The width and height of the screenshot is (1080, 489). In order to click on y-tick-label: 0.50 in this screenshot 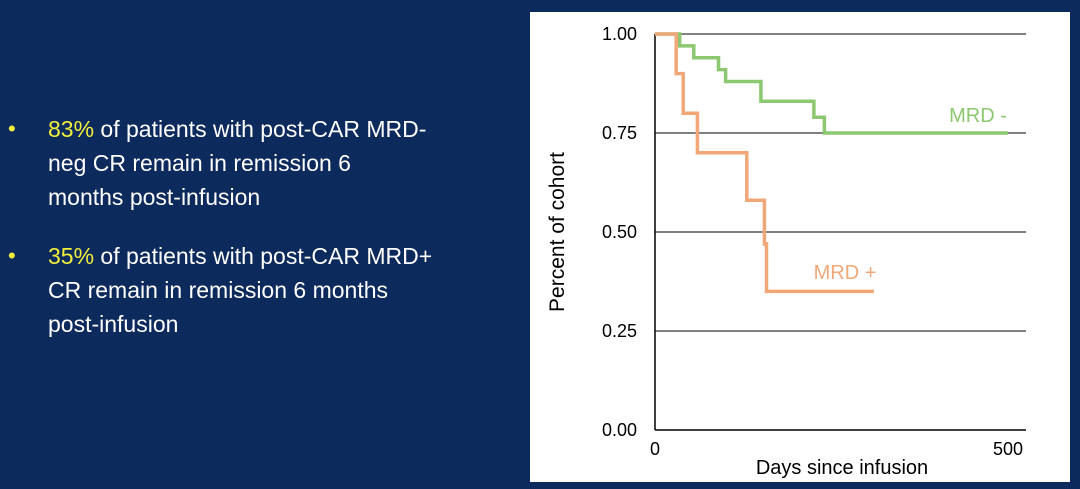, I will do `click(619, 232)`.